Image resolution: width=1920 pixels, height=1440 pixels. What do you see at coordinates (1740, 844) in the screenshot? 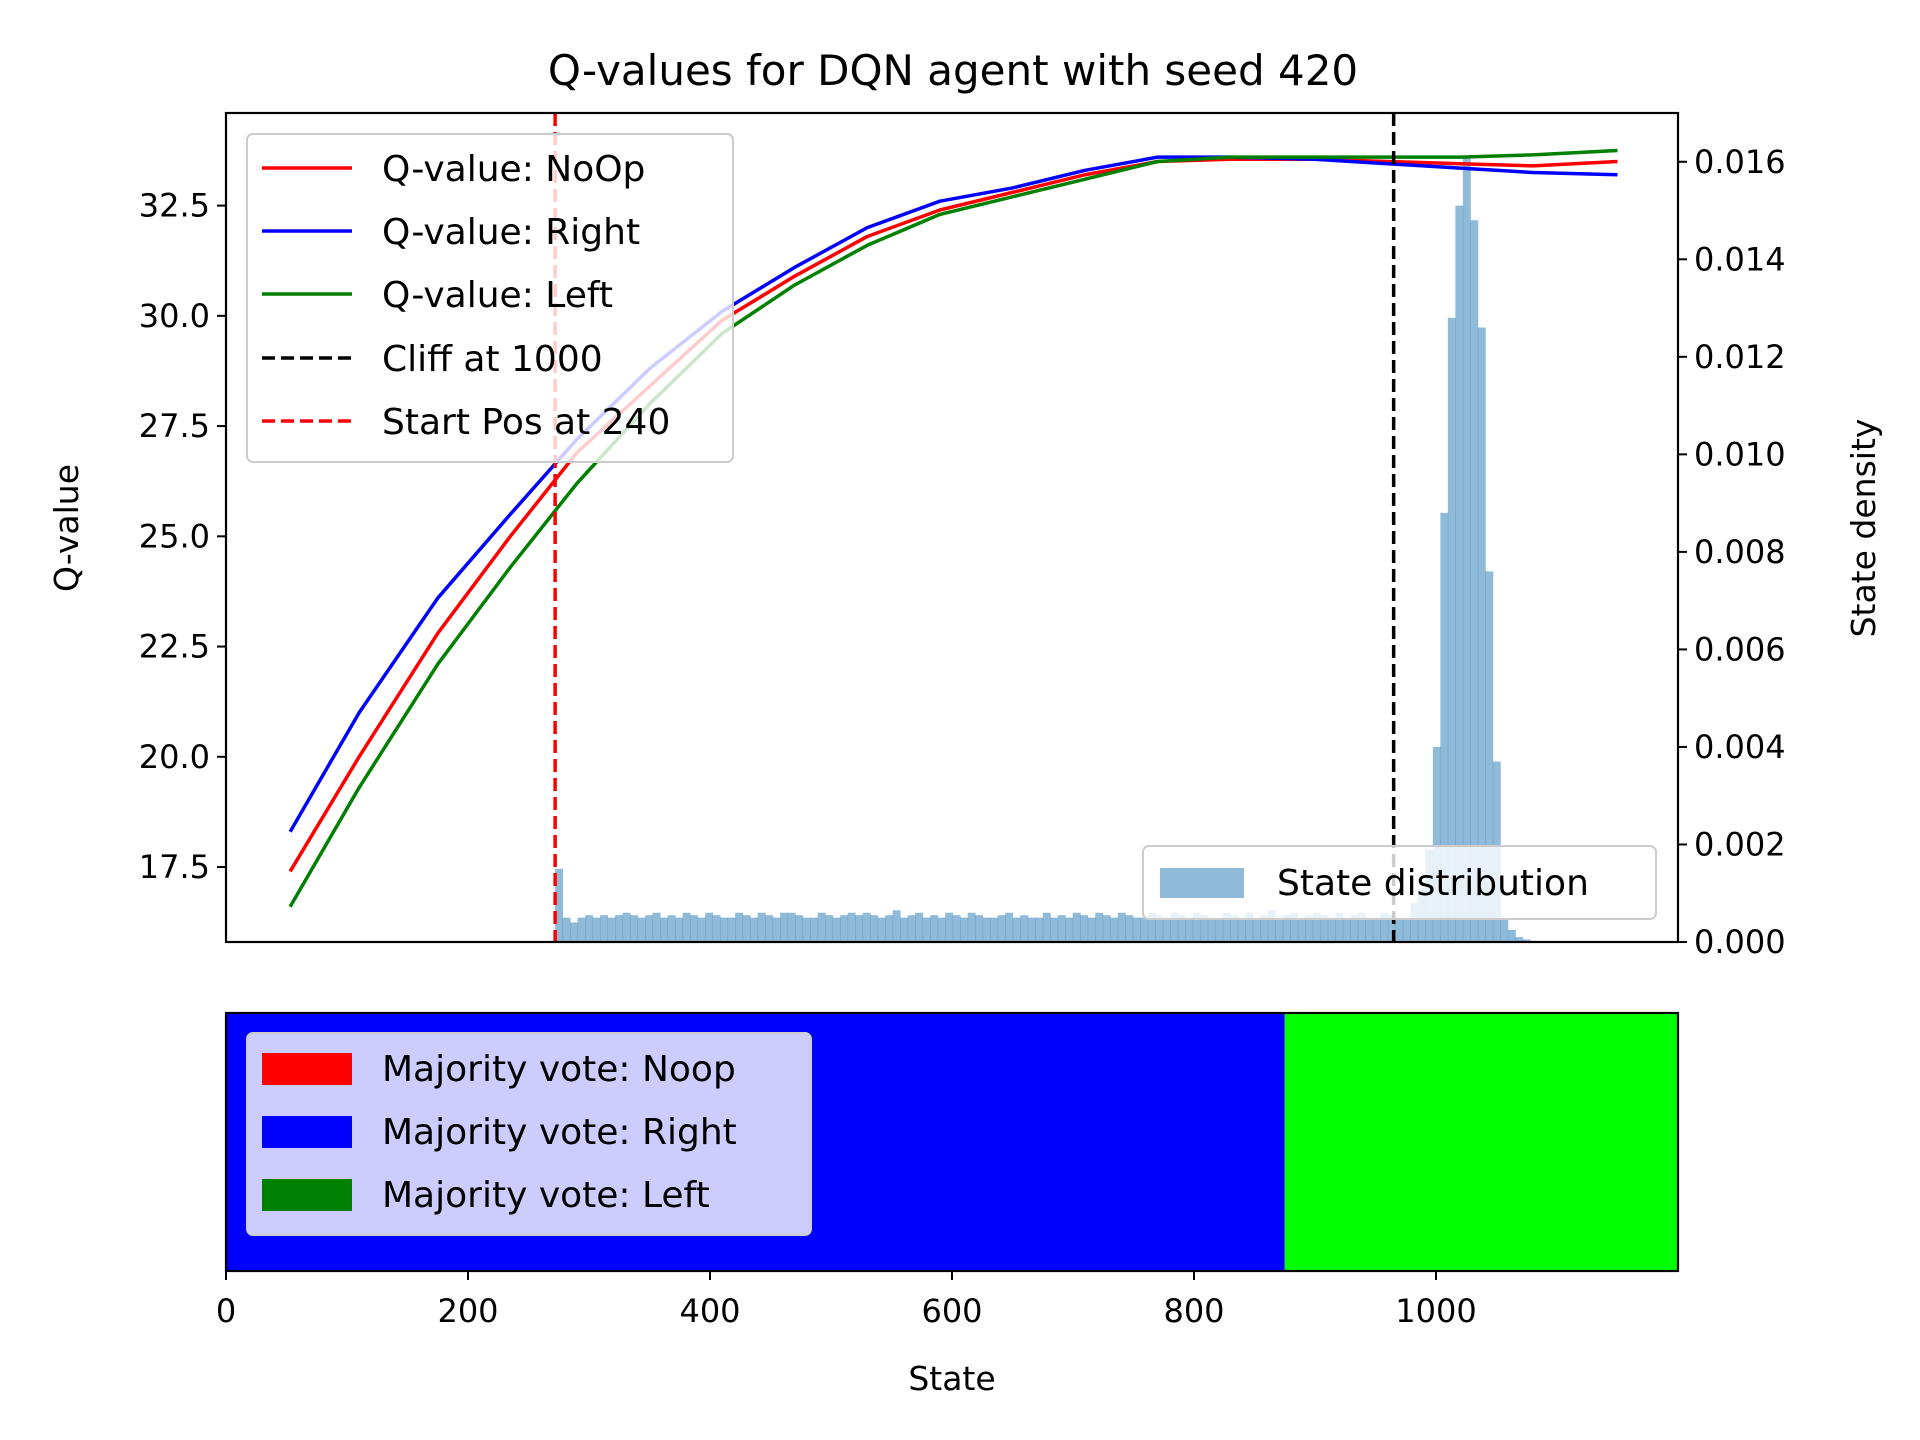
I see `y2-tick-label: 0.002` at bounding box center [1740, 844].